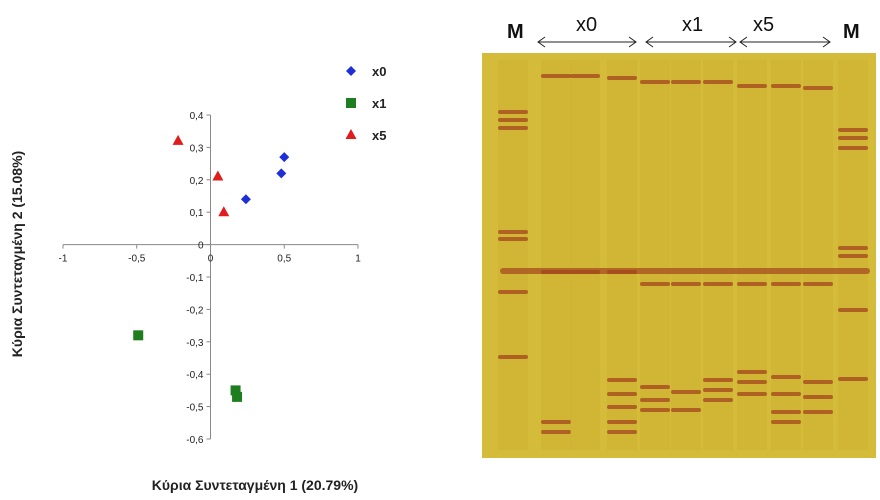 The width and height of the screenshot is (880, 500). Describe the element at coordinates (197, 148) in the screenshot. I see `y-tick-label: 0,3` at that location.